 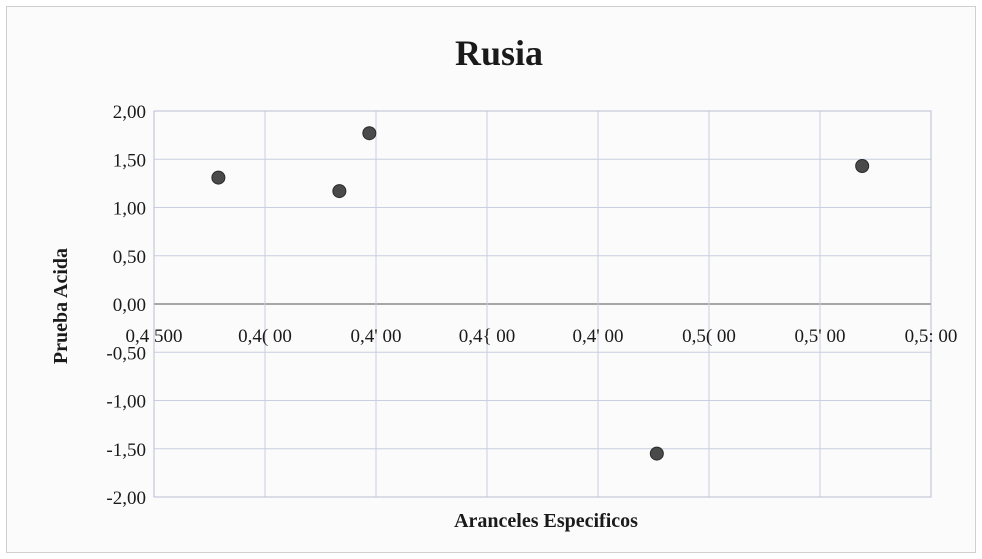 I want to click on x-axis-label: Aranceles Especificos, so click(x=546, y=521).